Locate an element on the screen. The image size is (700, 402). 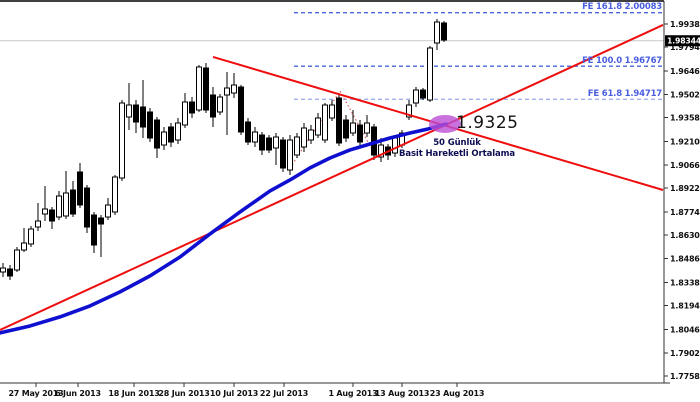
price-axis-label: 1.83380 is located at coordinates (685, 282).